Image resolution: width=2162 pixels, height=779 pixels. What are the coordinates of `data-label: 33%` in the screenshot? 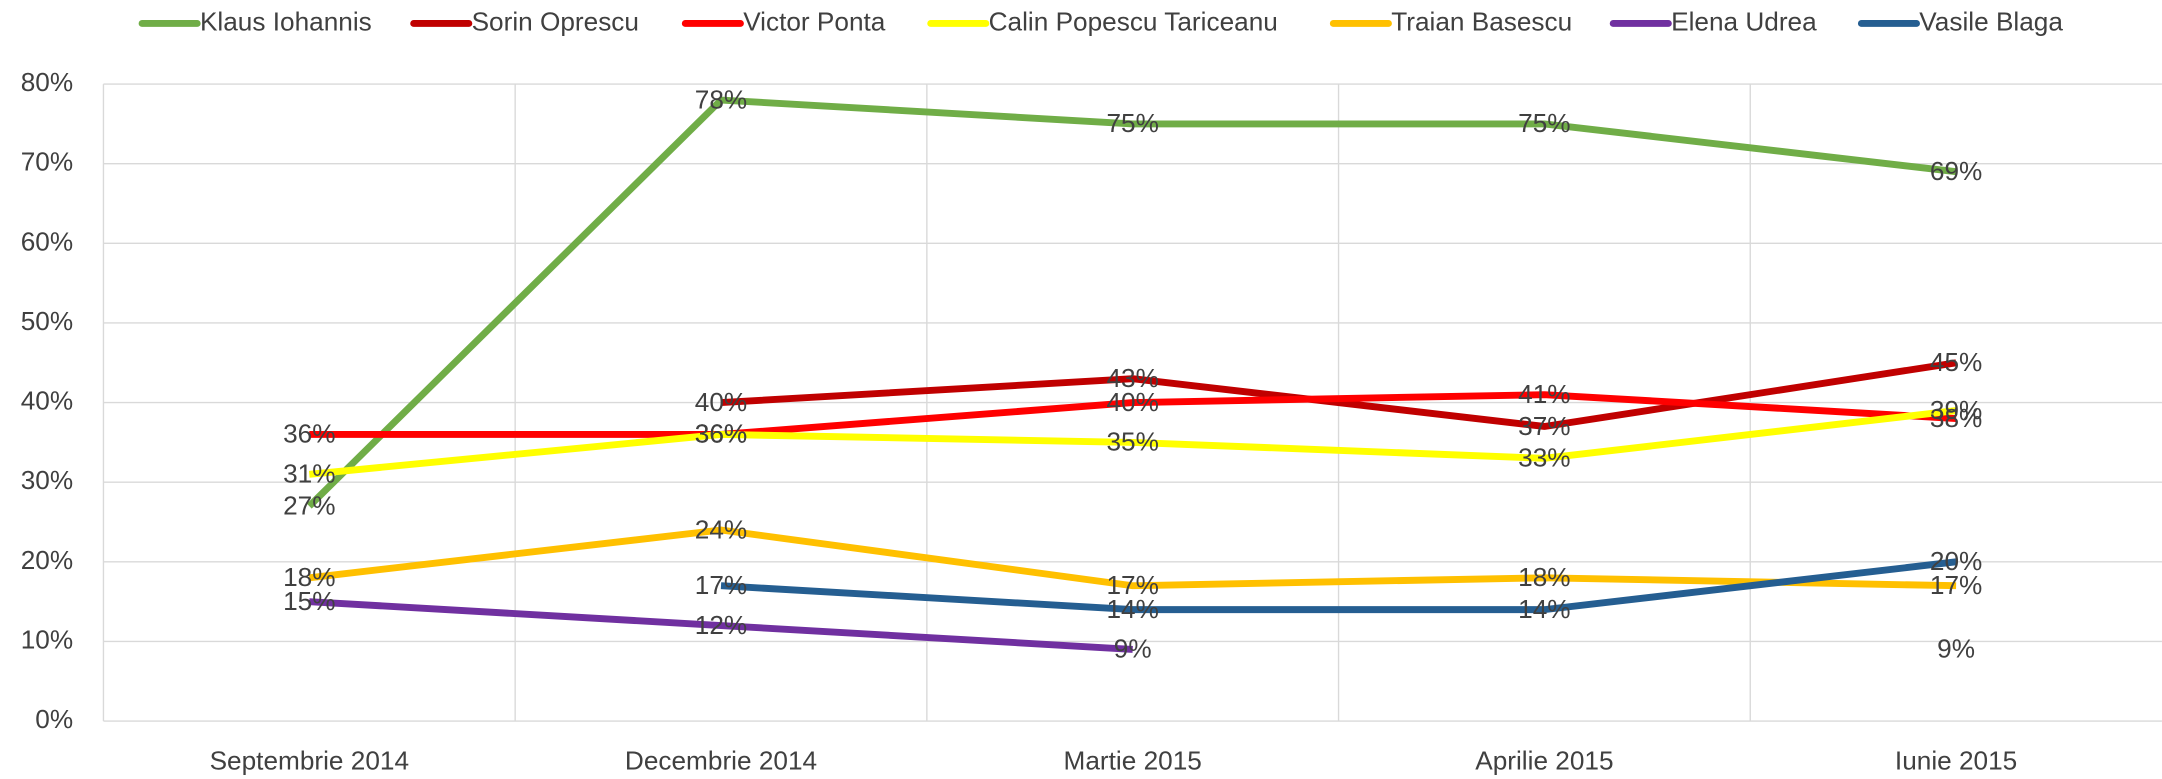 It's located at (1544, 458).